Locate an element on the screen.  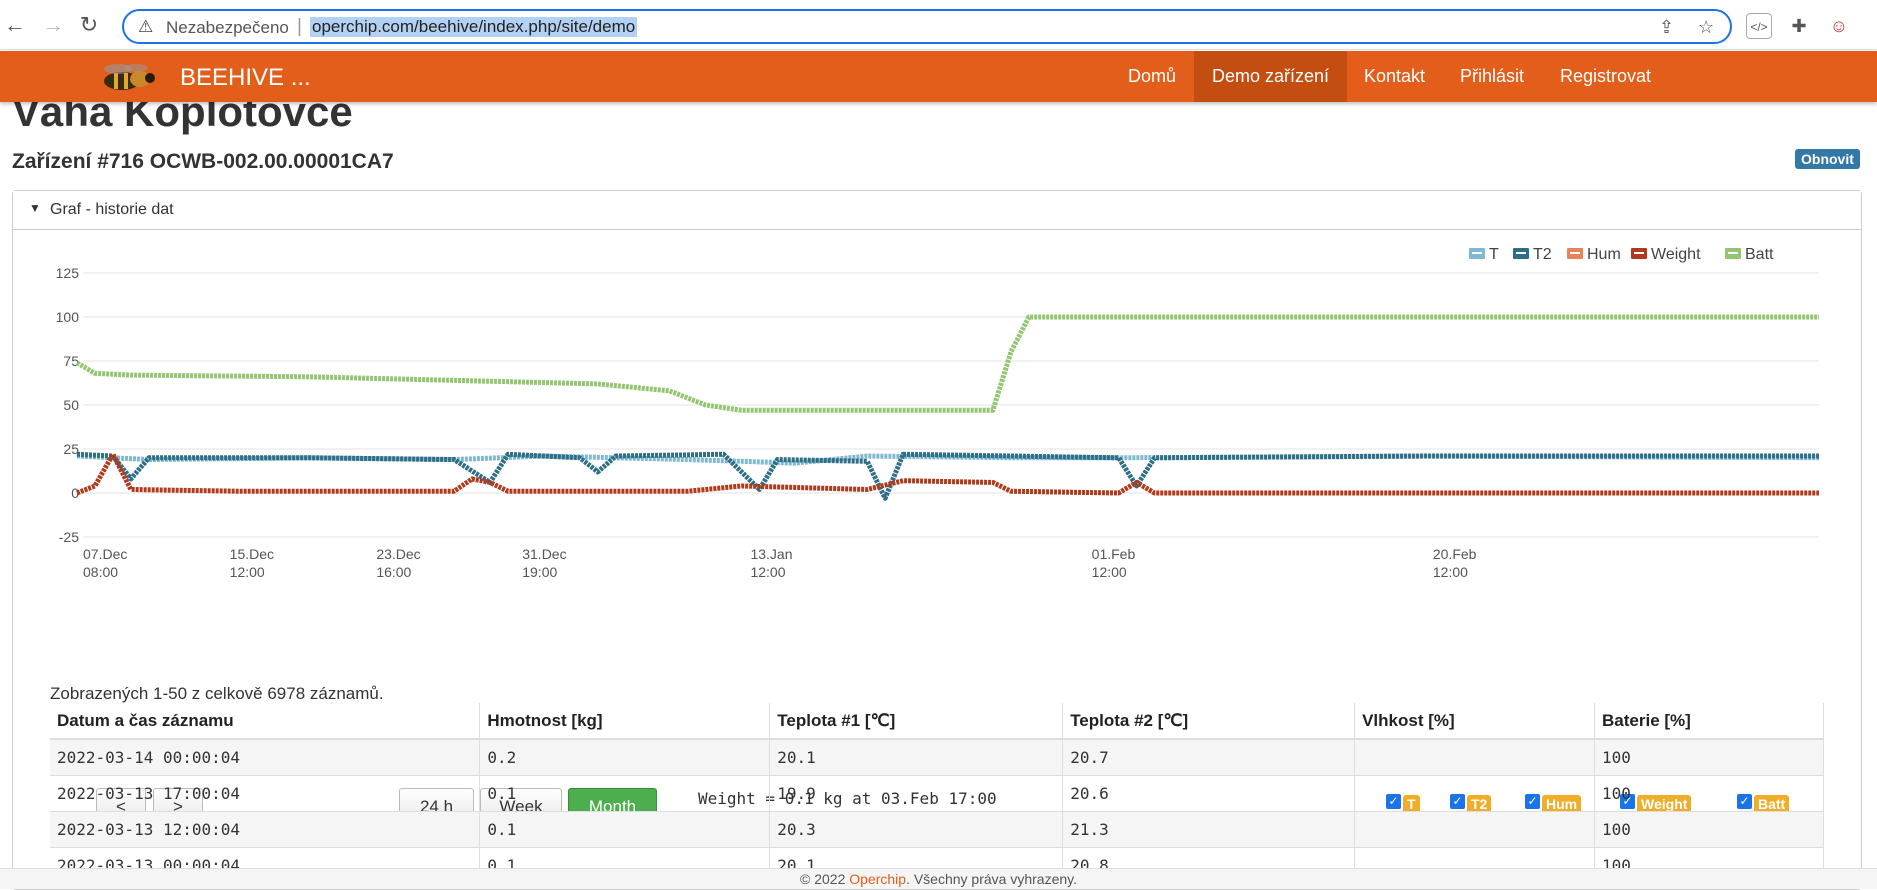
cell-temp1: 19.9 is located at coordinates (916, 792).